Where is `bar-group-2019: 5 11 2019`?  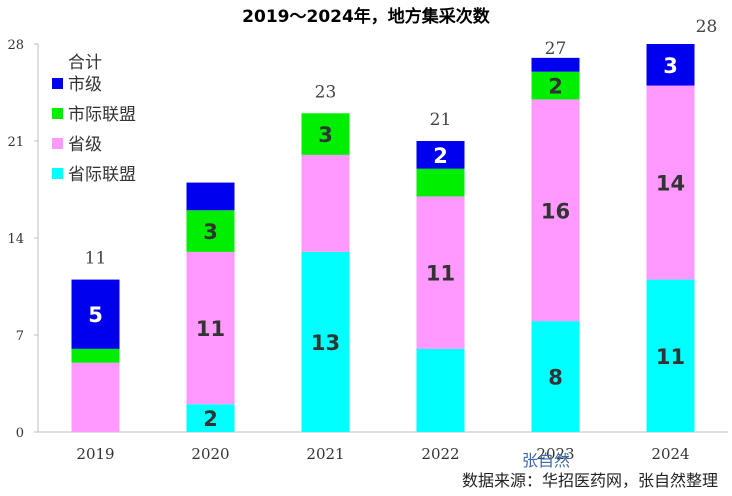 bar-group-2019: 5 11 2019 is located at coordinates (95, 356).